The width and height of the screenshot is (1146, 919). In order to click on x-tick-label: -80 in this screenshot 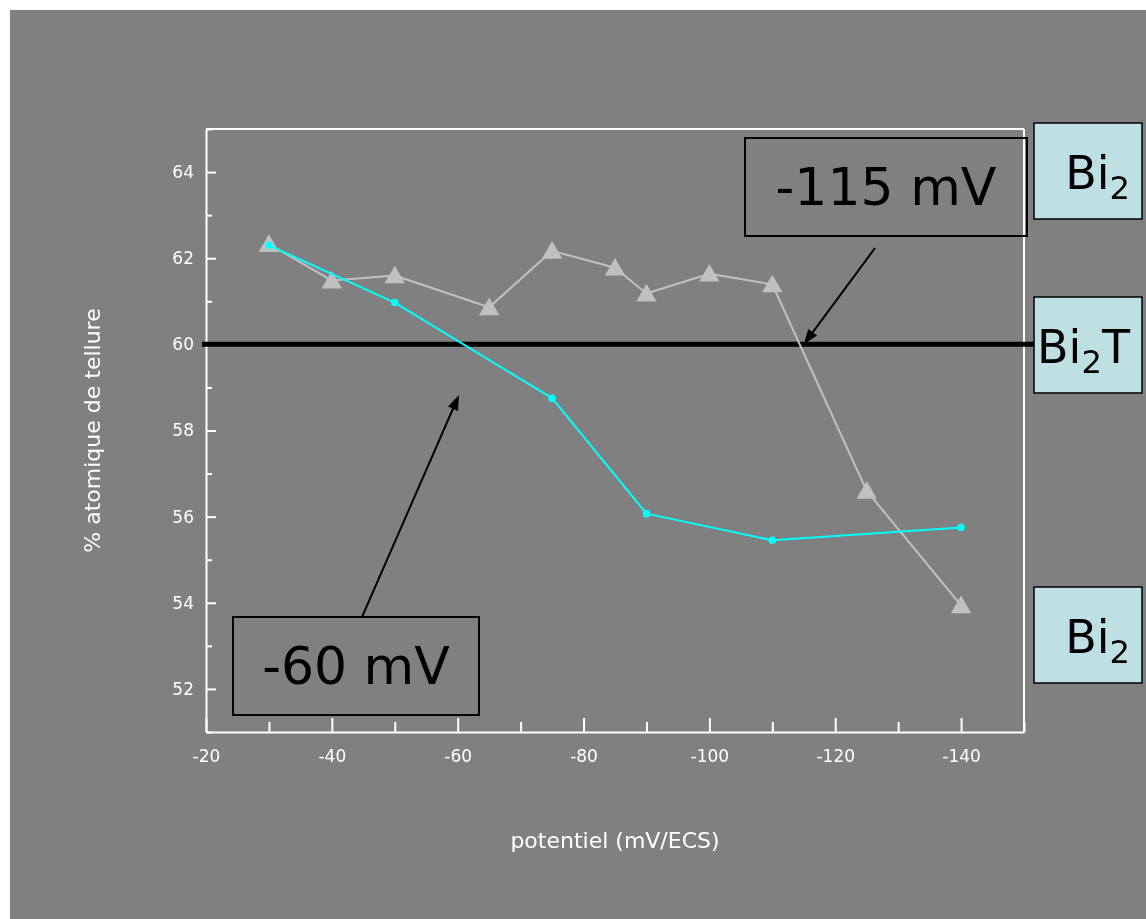, I will do `click(584, 756)`.